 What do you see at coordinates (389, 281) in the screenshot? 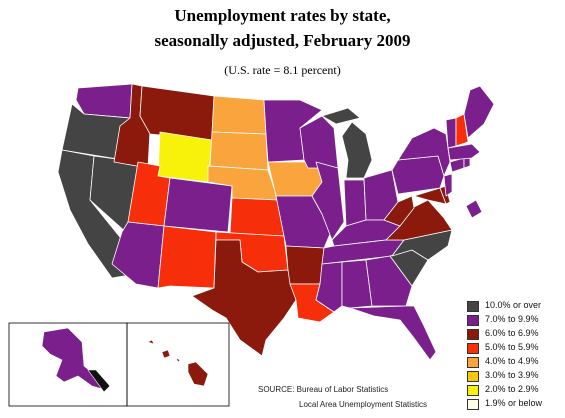
I see `state-georgia` at bounding box center [389, 281].